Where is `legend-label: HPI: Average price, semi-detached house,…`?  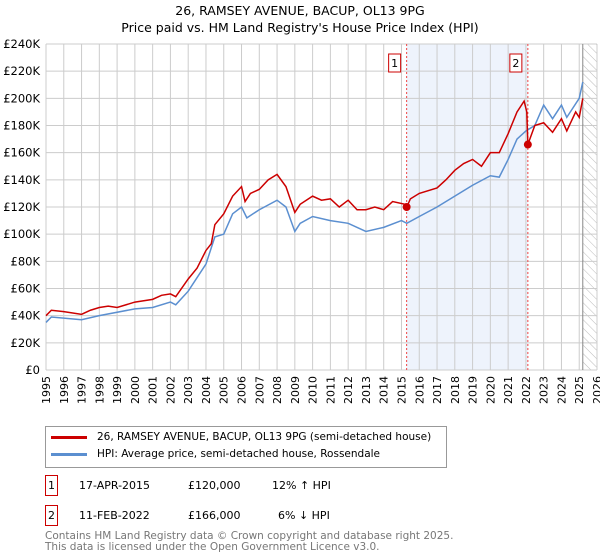
legend-label: HPI: Average price, semi-detached house,… is located at coordinates (239, 454).